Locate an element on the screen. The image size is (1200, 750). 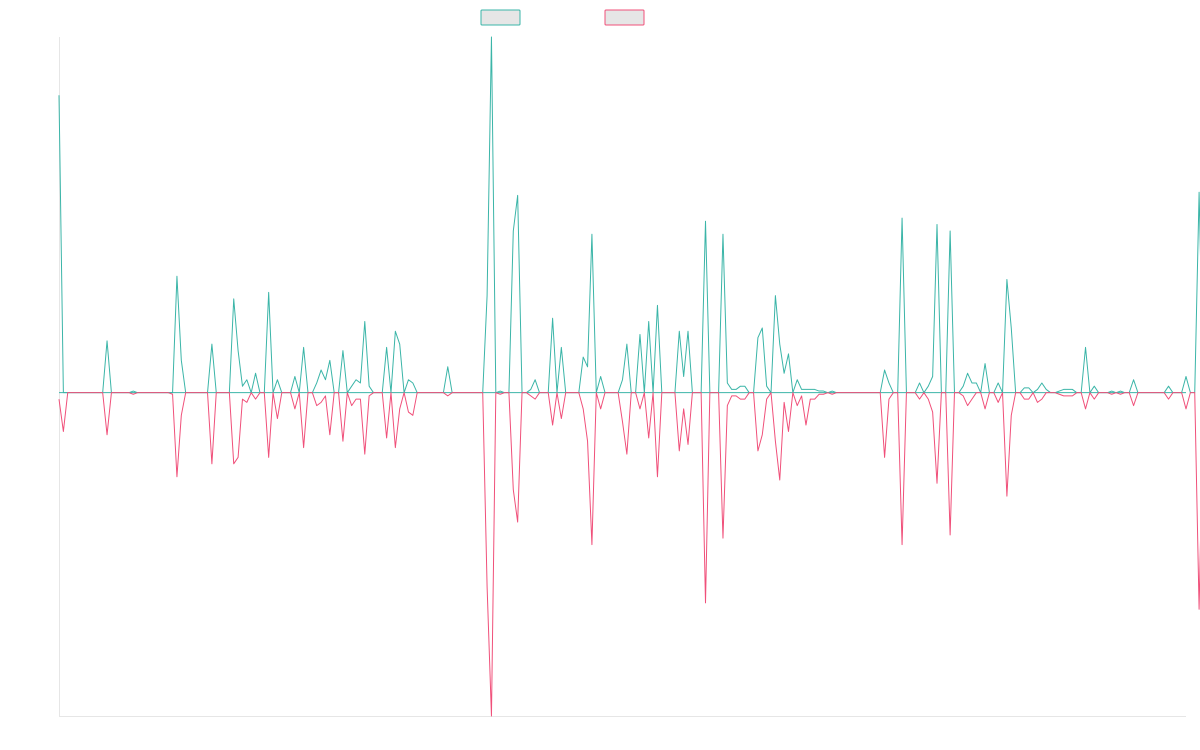
legend is located at coordinates (562, 17).